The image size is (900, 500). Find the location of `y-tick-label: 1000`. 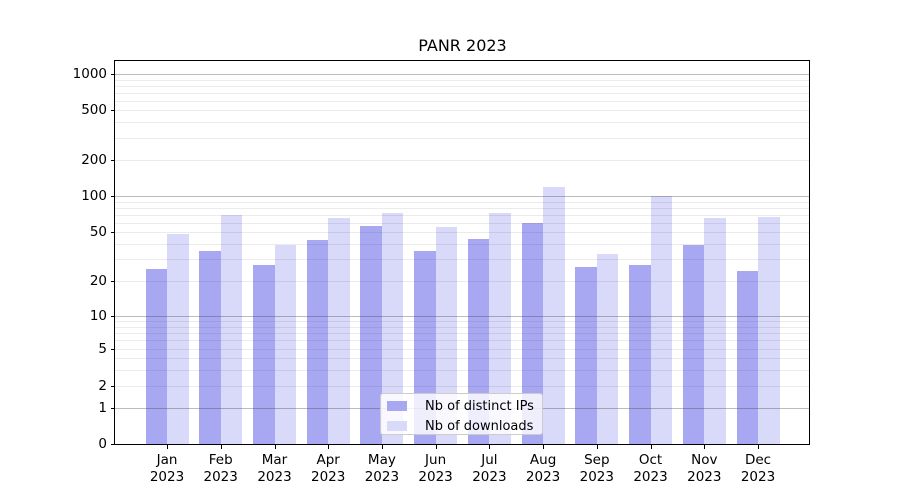

y-tick-label: 1000 is located at coordinates (89, 74).